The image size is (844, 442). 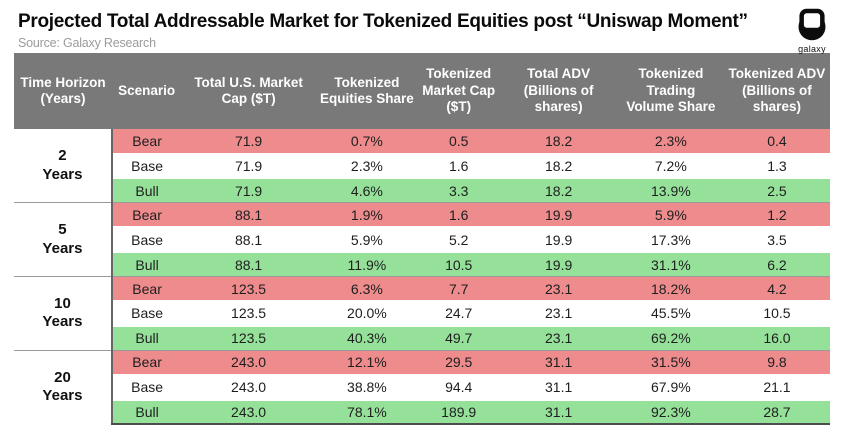 What do you see at coordinates (62, 377) in the screenshot?
I see `time-horizon-value: 20` at bounding box center [62, 377].